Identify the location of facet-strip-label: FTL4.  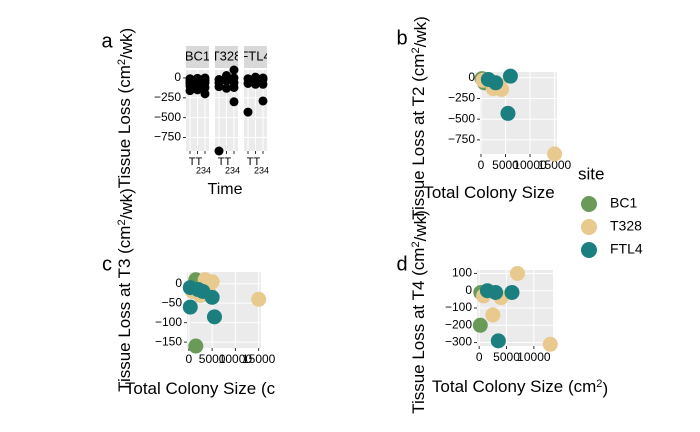
(255, 55).